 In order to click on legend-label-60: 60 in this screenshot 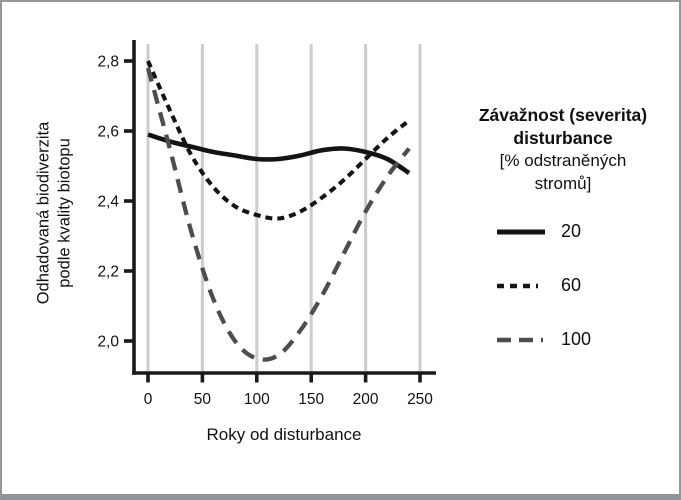, I will do `click(571, 285)`.